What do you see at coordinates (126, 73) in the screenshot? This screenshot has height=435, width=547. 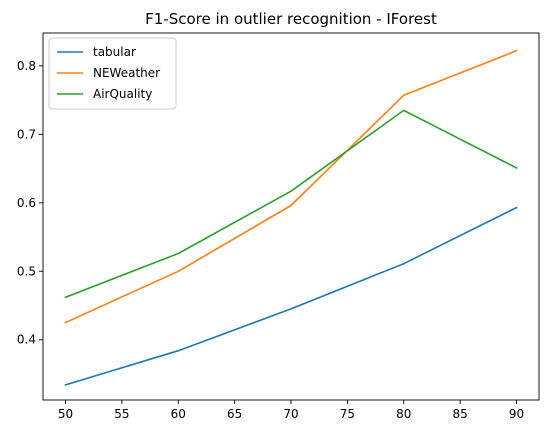 I see `legend-label: NEWeather` at bounding box center [126, 73].